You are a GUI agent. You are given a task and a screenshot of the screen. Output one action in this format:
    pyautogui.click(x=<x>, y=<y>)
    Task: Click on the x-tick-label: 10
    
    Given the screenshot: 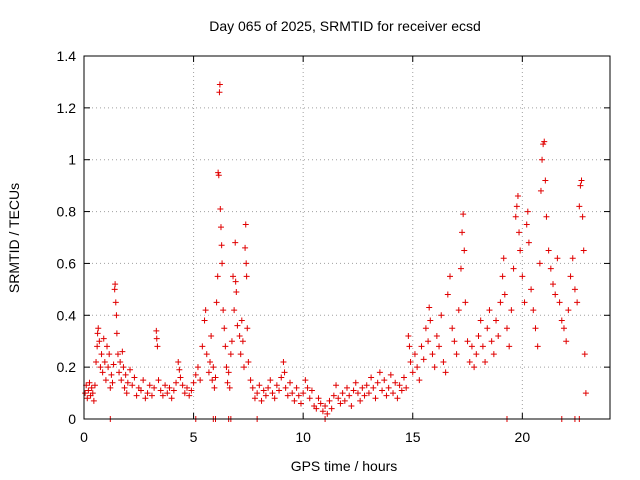 What is the action you would take?
    pyautogui.click(x=303, y=437)
    